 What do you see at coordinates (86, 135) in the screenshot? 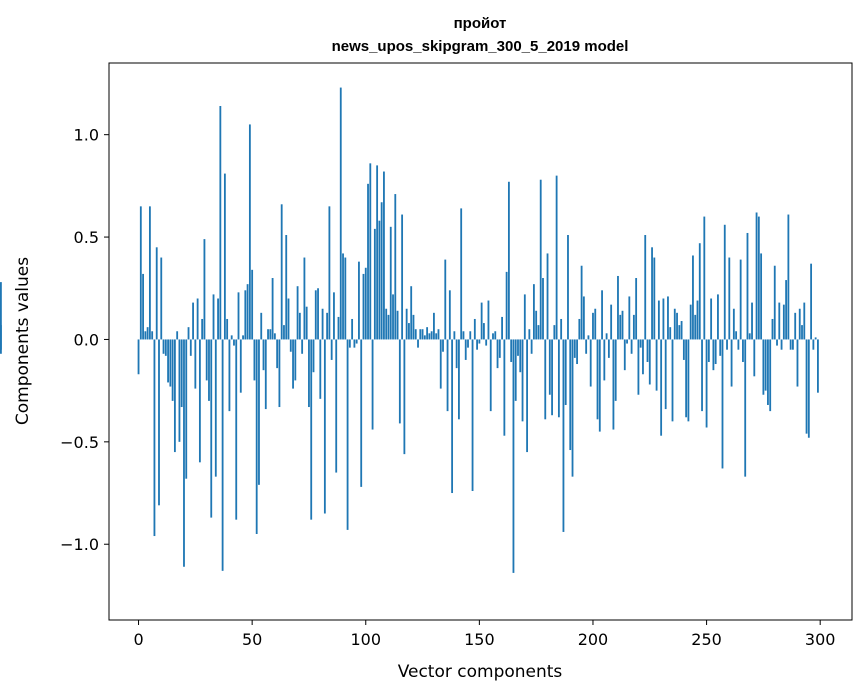
I see `y-tick-label: 1.0` at bounding box center [86, 135].